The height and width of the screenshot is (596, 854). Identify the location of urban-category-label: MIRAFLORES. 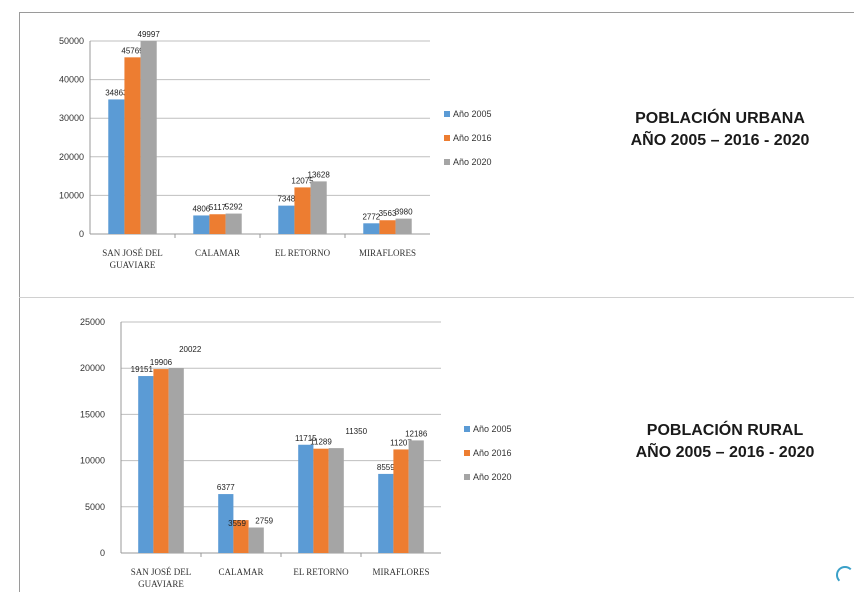
(387, 253).